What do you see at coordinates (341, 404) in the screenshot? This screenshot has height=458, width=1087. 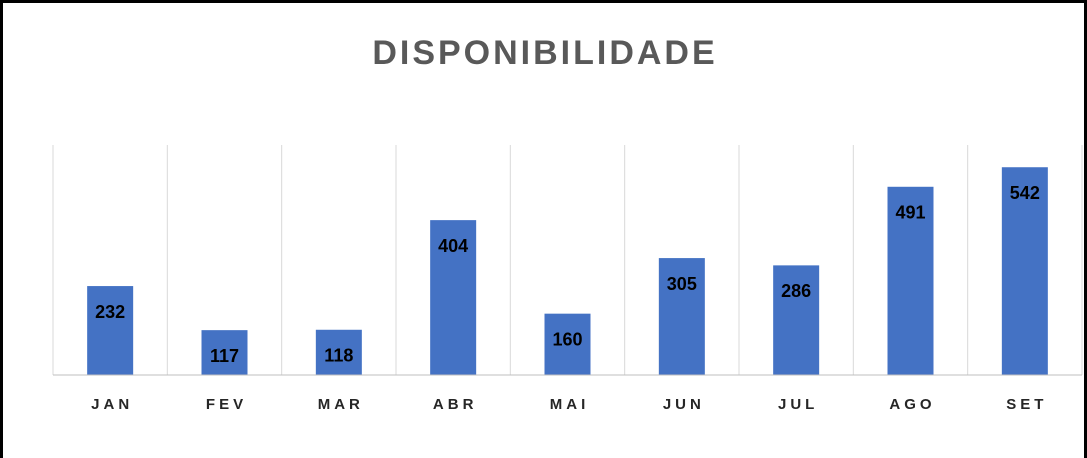 I see `x-tick-label: MAR` at bounding box center [341, 404].